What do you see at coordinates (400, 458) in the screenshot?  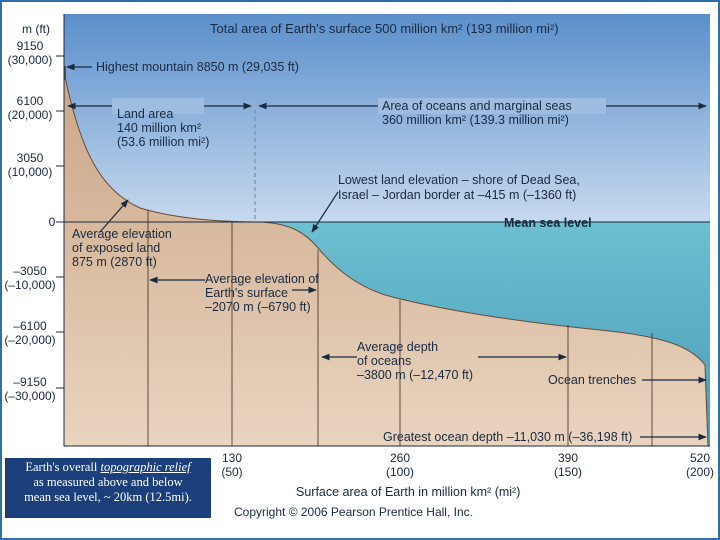 I see `x-tick-label: 260` at bounding box center [400, 458].